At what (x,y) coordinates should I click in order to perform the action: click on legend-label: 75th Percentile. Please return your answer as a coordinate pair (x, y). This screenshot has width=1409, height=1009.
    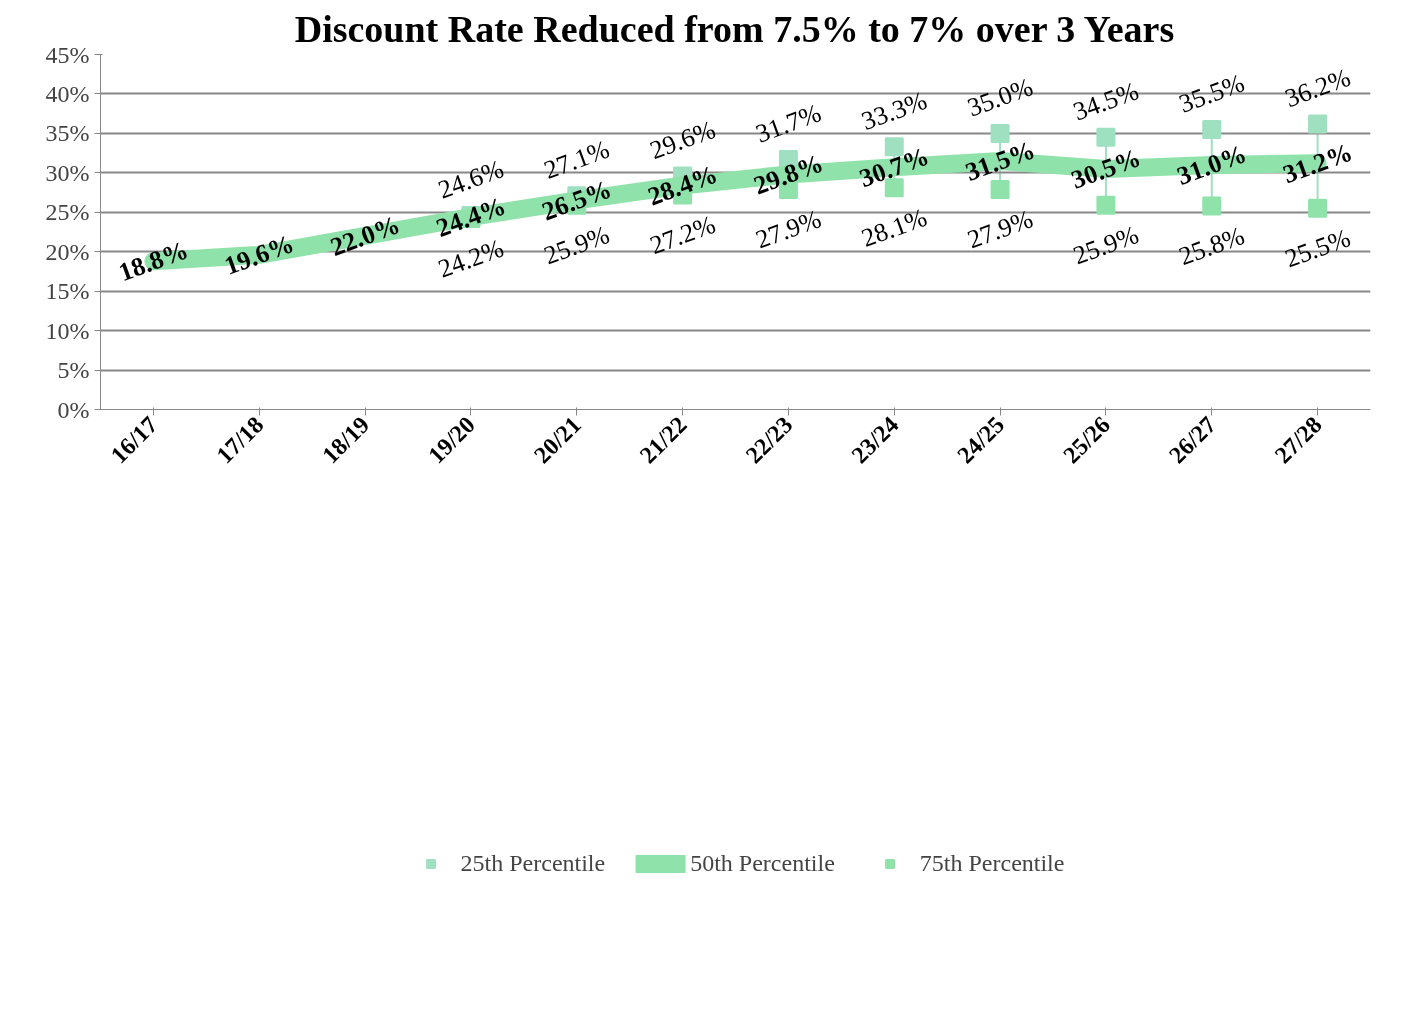
    Looking at the image, I should click on (992, 863).